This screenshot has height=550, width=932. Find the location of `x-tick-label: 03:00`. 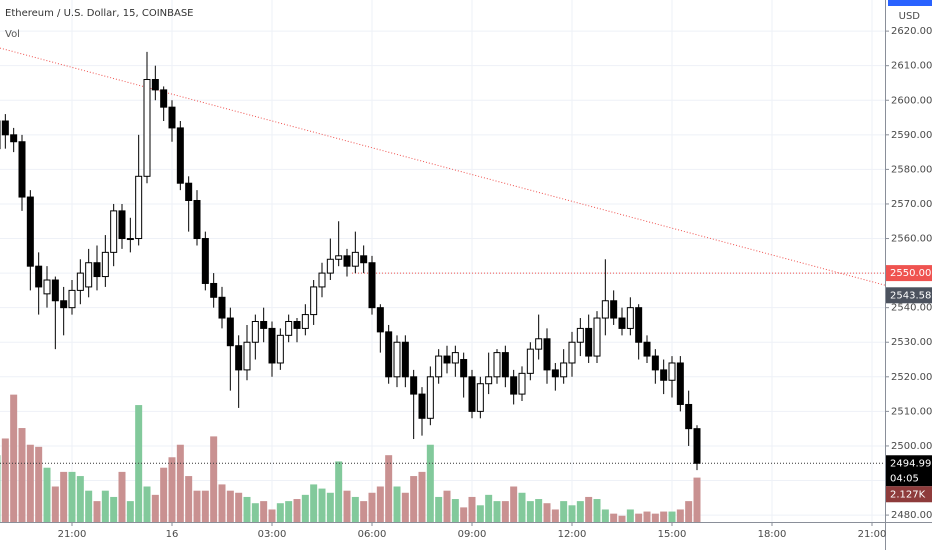

x-tick-label: 03:00 is located at coordinates (272, 534).